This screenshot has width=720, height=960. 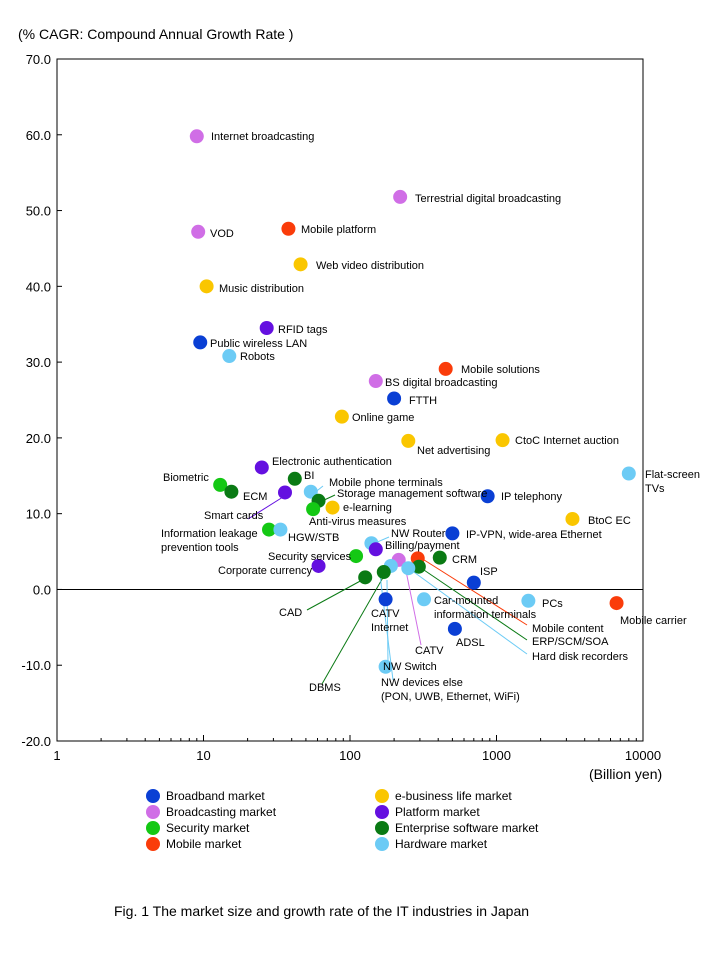 What do you see at coordinates (470, 643) in the screenshot?
I see `label-adsl: ADSL` at bounding box center [470, 643].